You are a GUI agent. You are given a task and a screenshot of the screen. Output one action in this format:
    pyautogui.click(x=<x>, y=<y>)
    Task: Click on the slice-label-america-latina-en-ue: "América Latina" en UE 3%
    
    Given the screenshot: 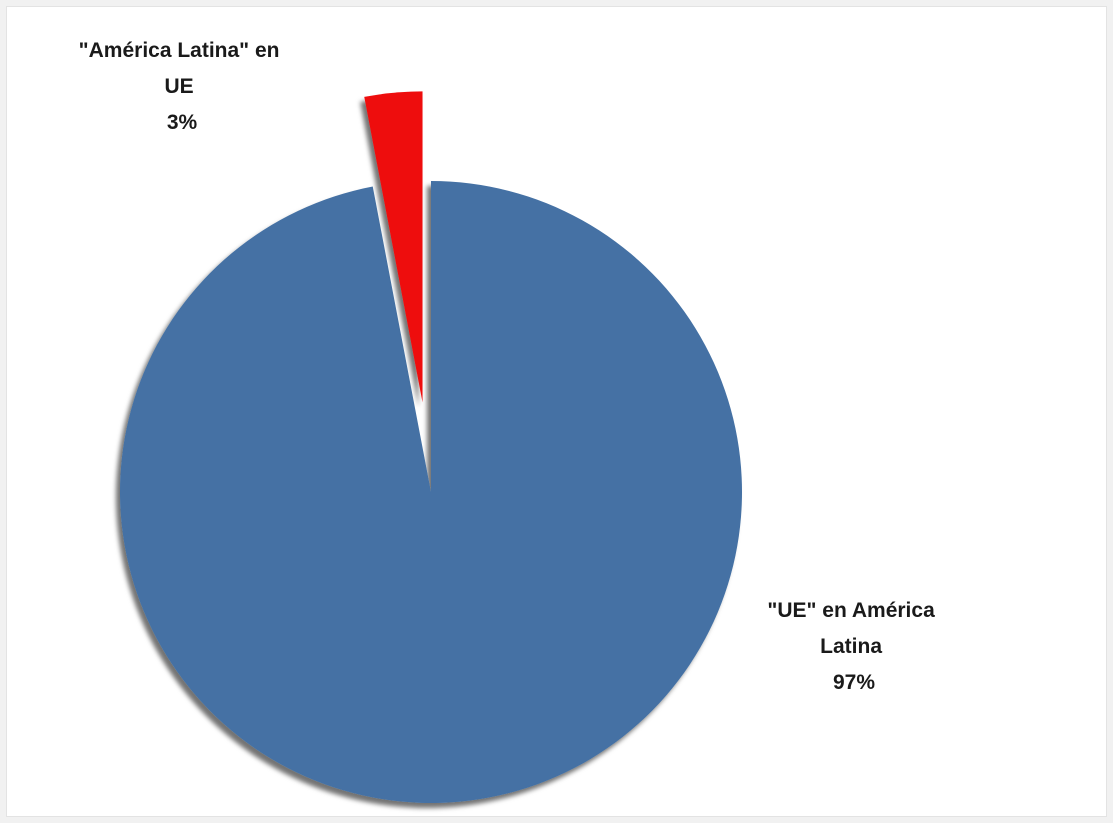 What is the action you would take?
    pyautogui.click(x=182, y=86)
    